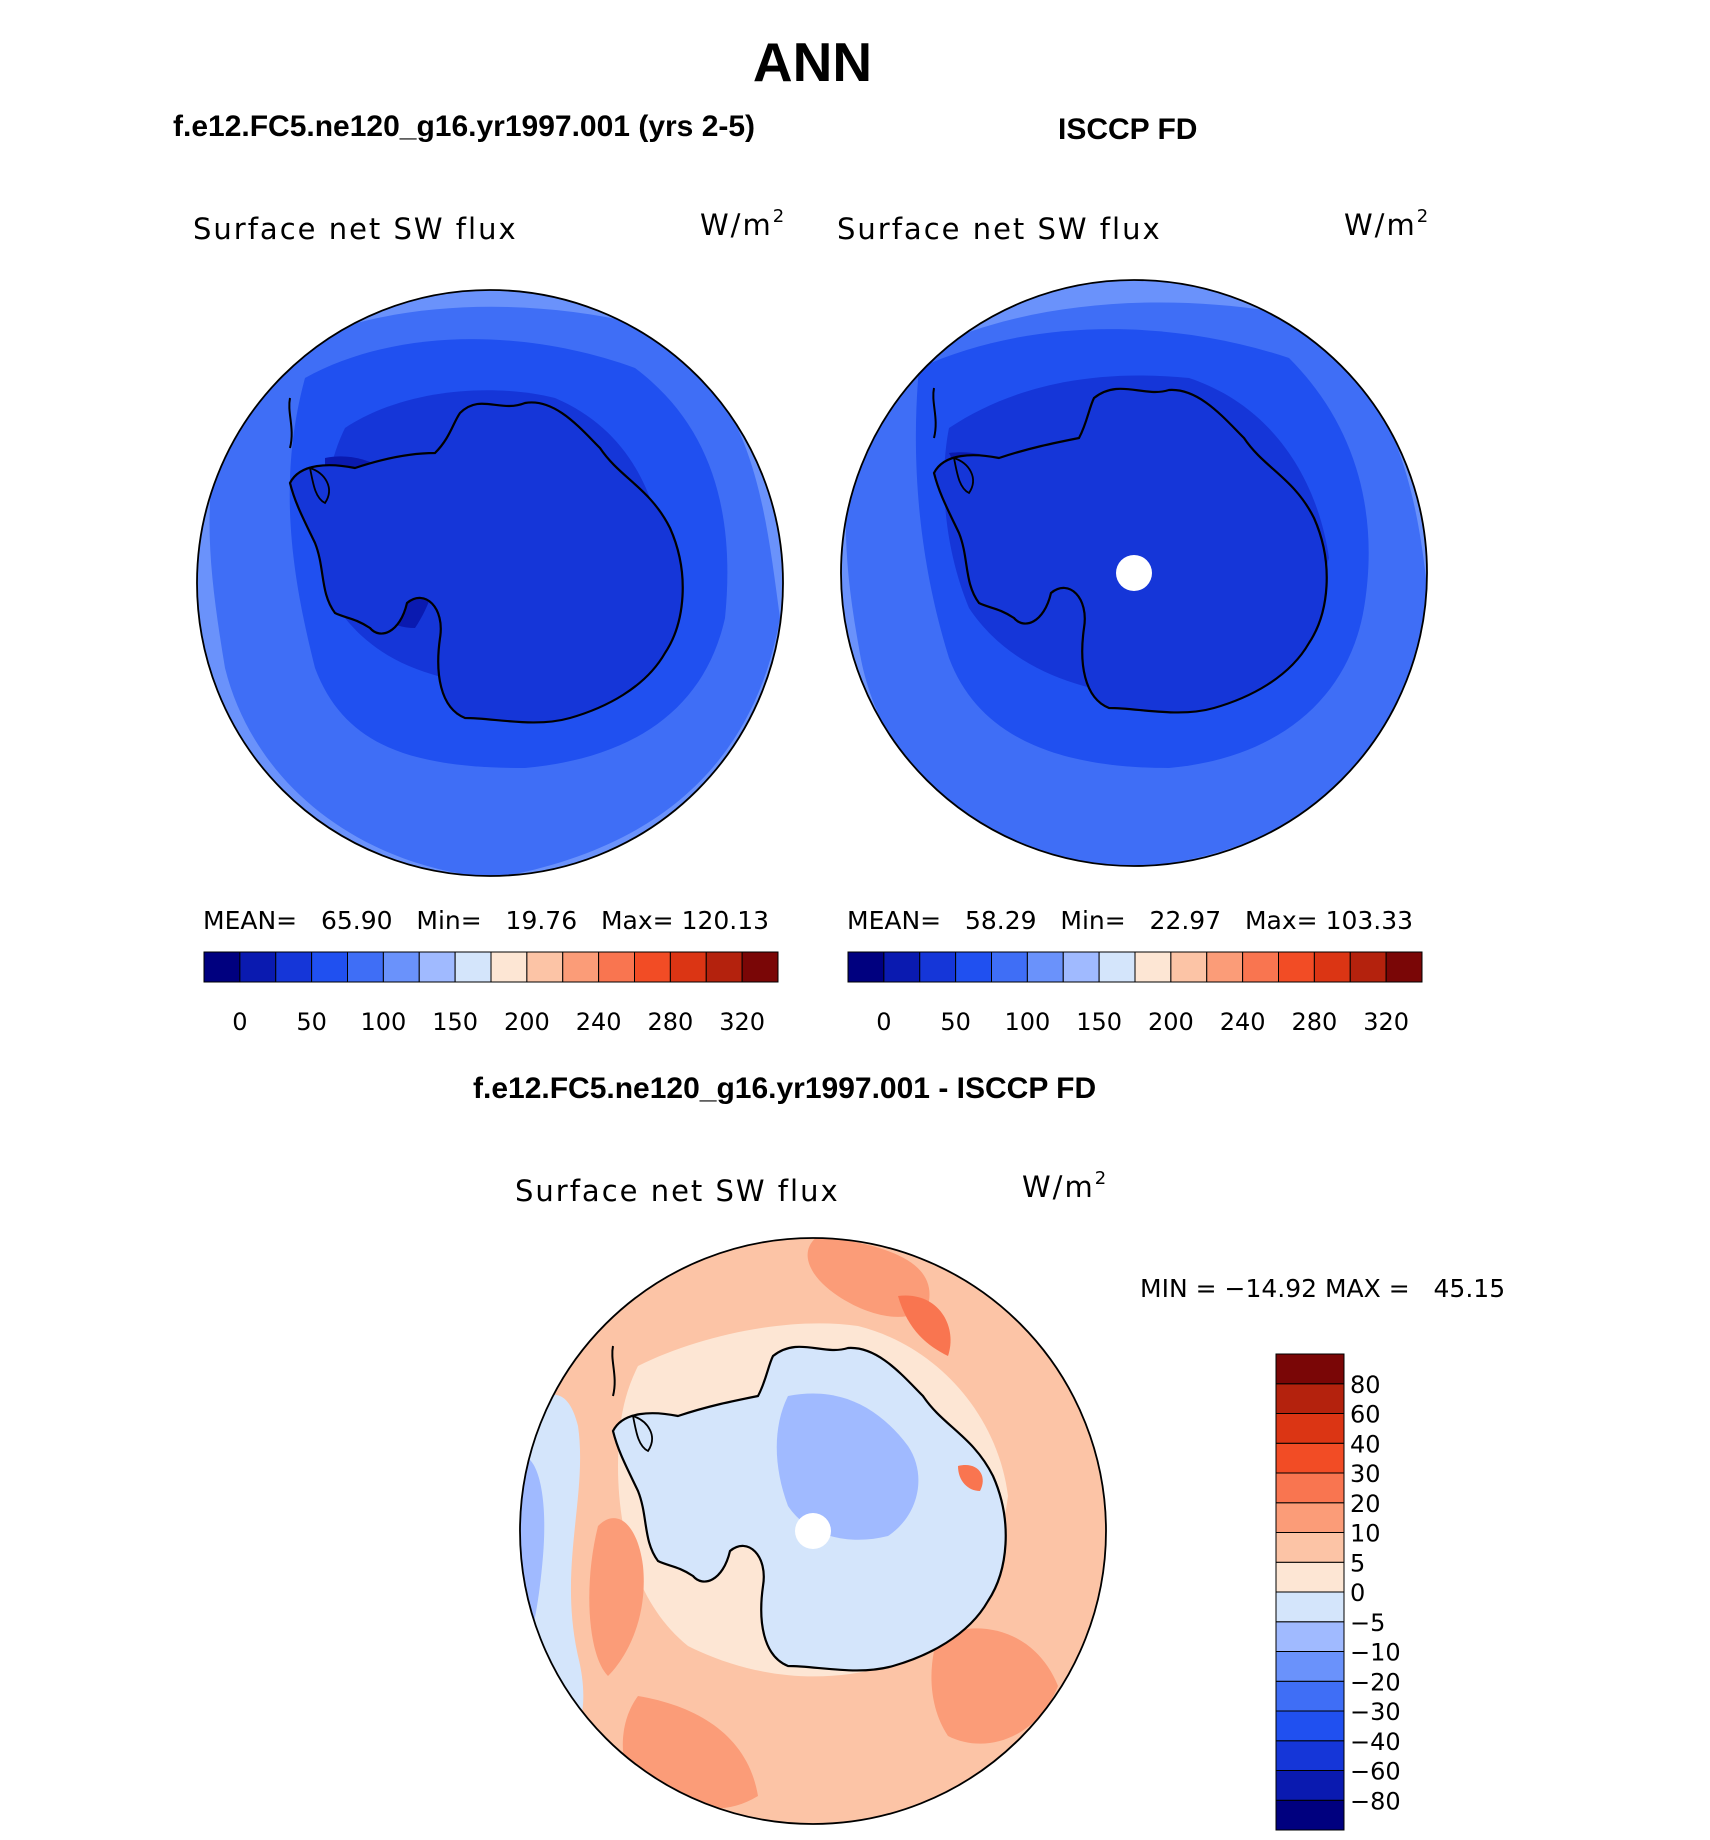  I want to click on panel3-colorbar-tick-label: −80, so click(1375, 1801).